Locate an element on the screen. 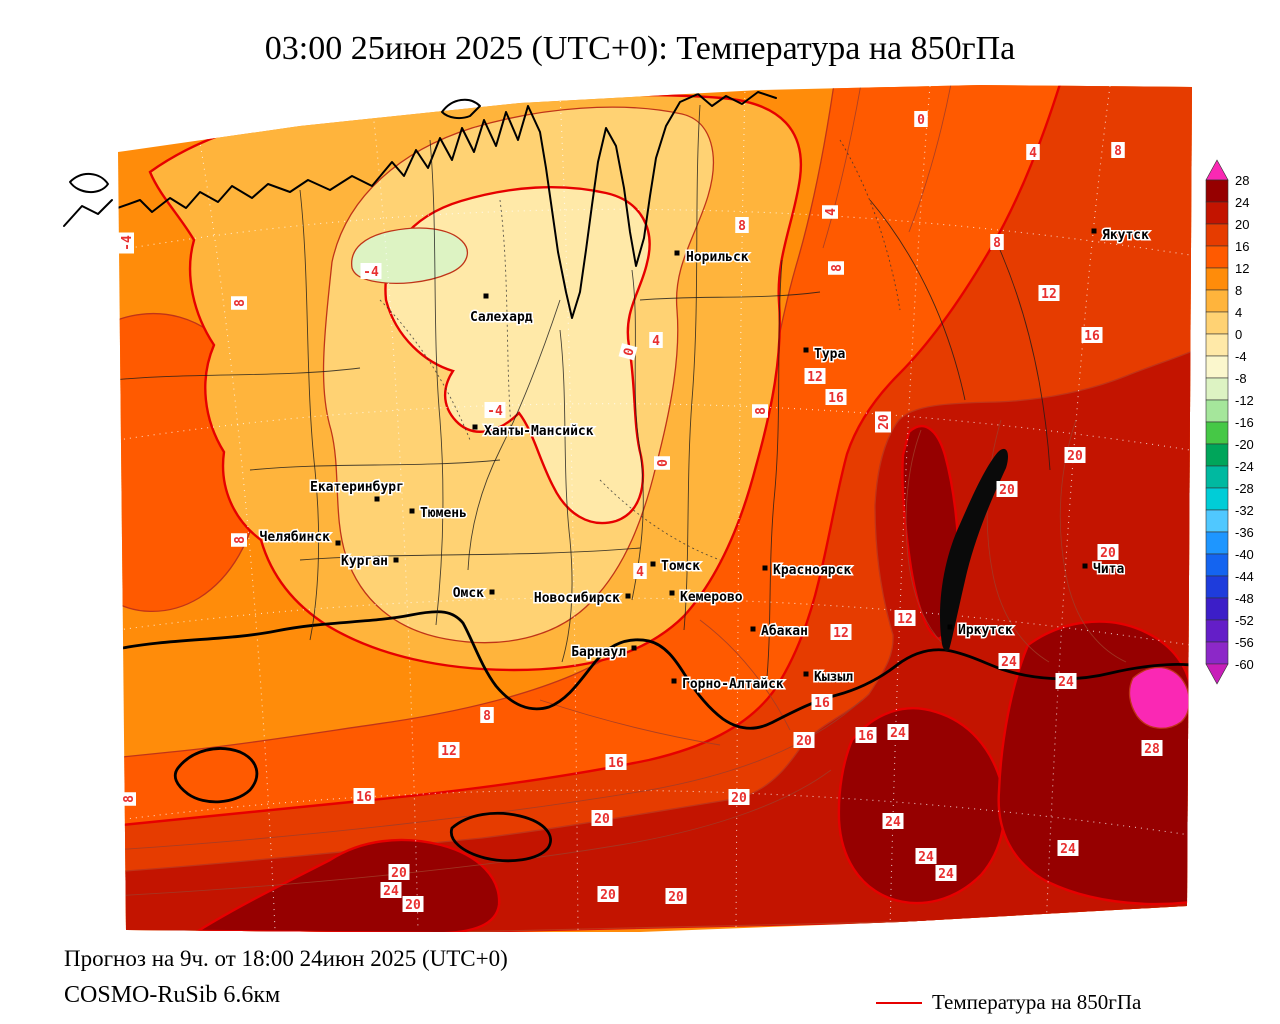 The image size is (1280, 1024). lake-outline-south is located at coordinates (500, 837).